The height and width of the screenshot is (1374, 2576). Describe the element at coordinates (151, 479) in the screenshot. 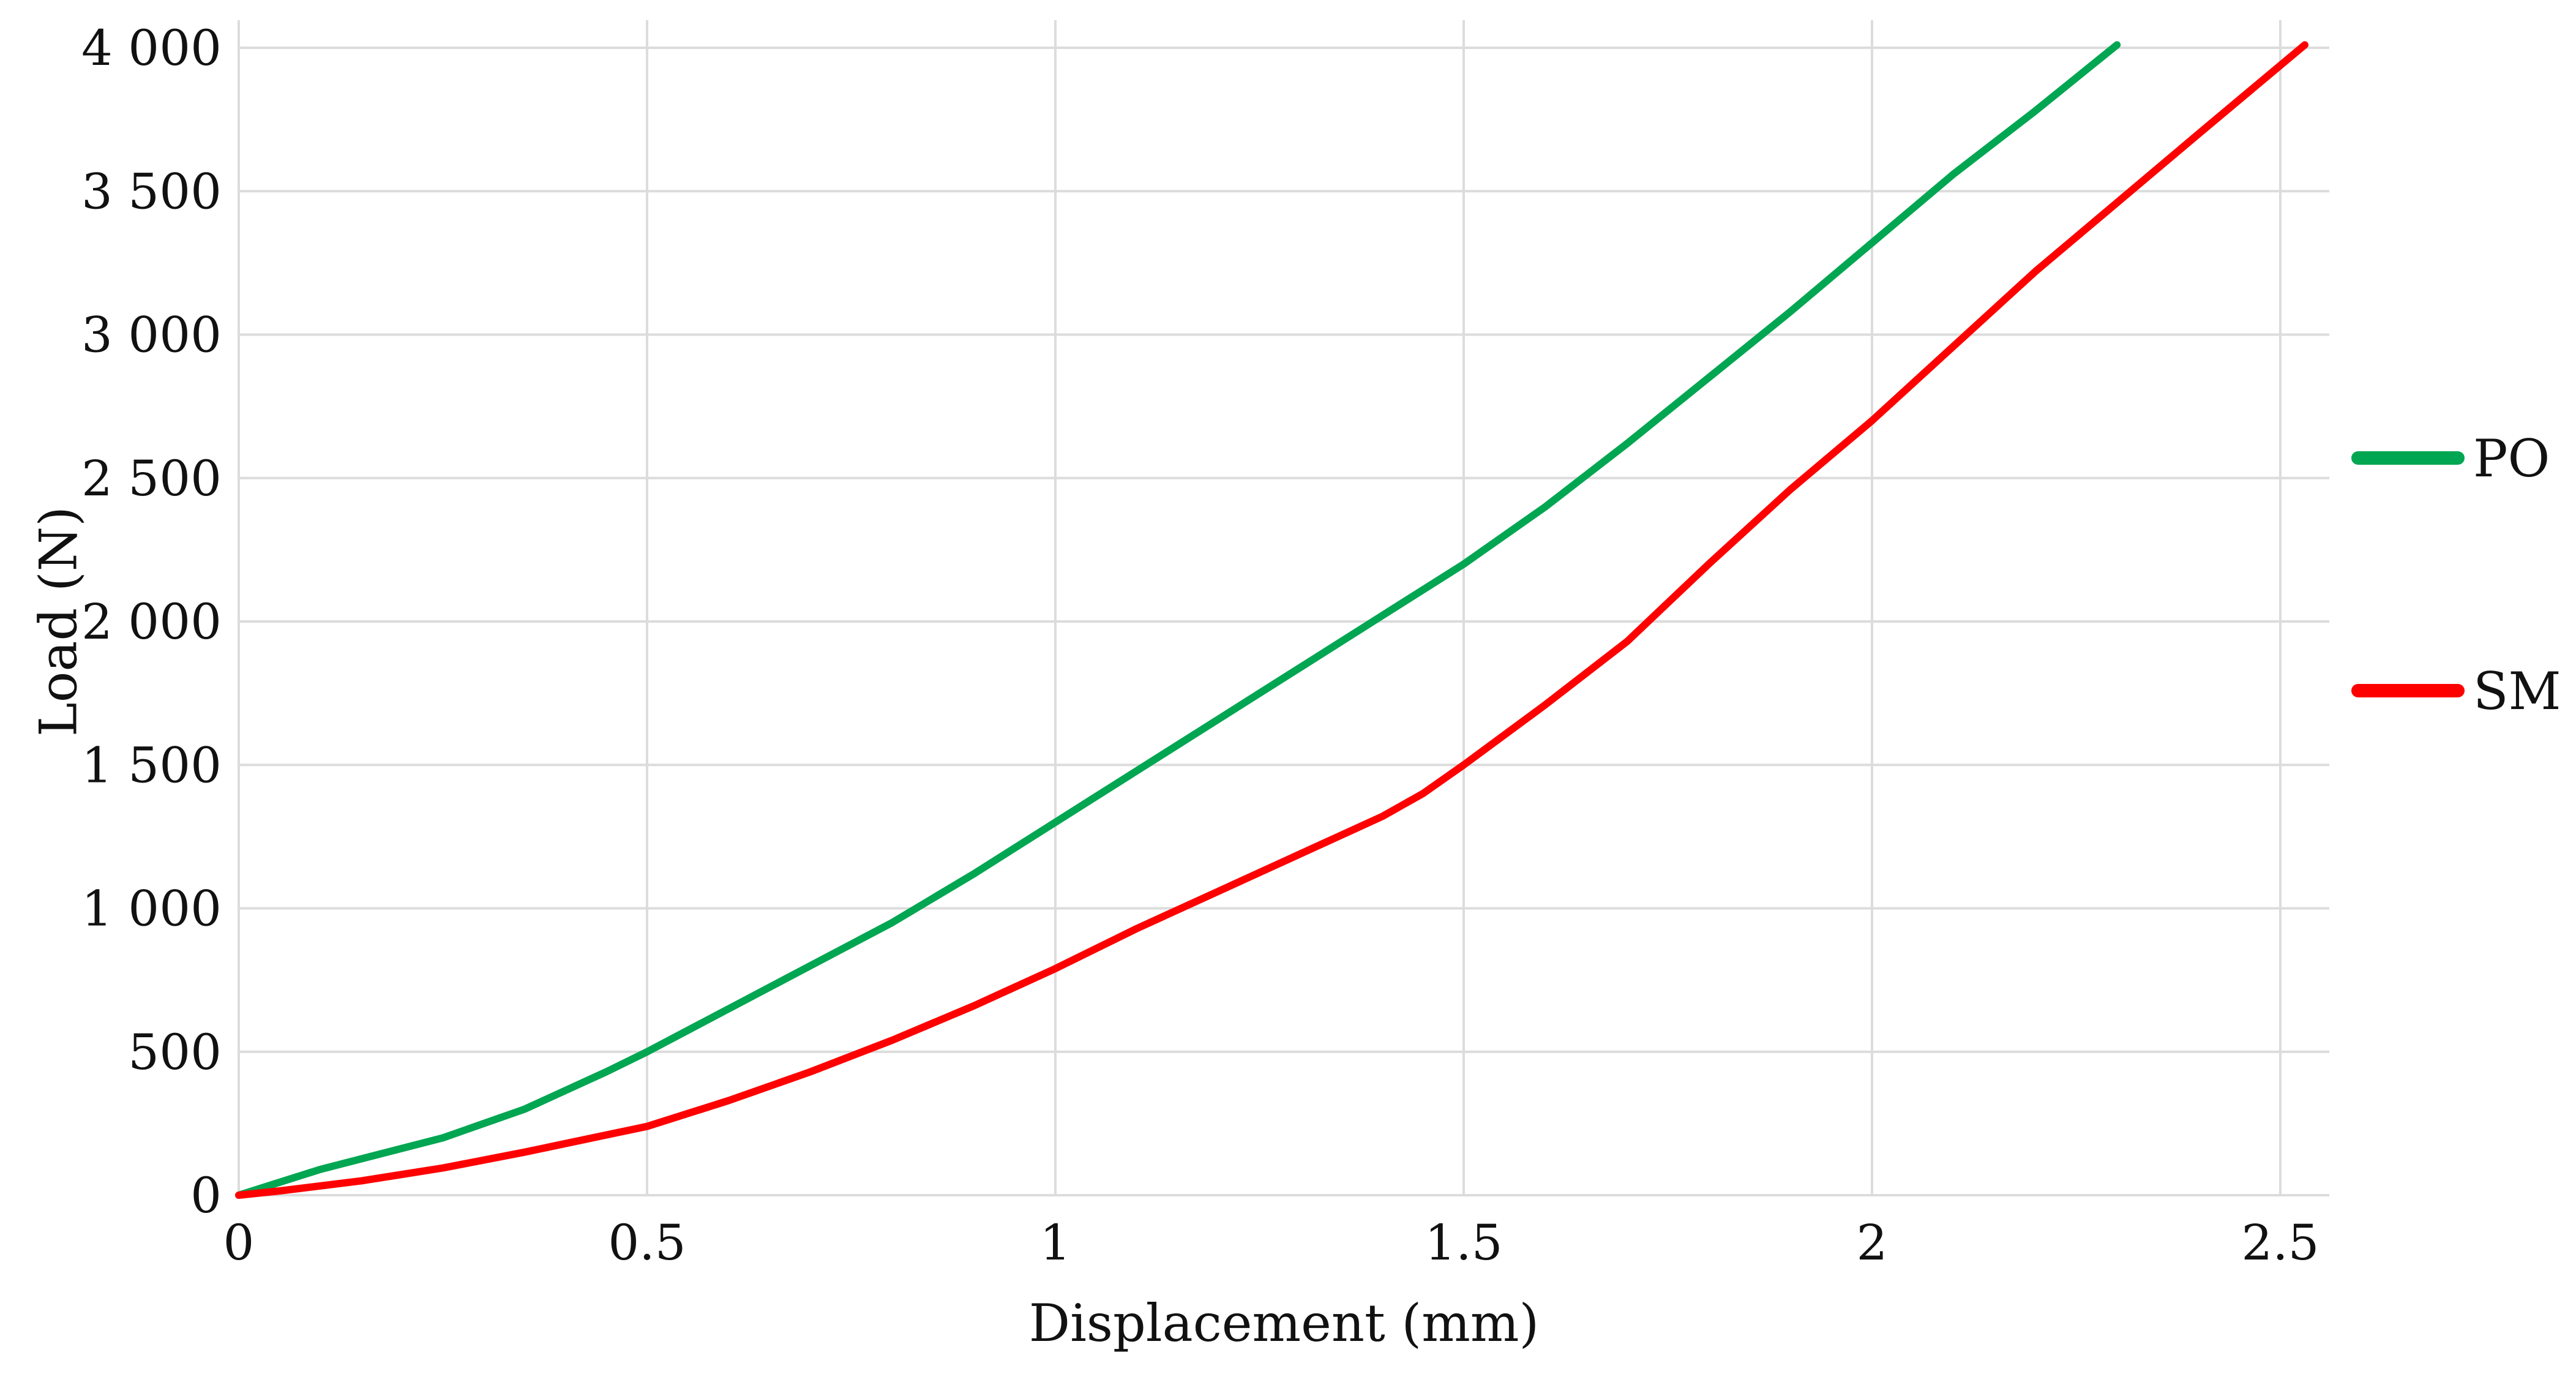

I see `y-tick-label: 2 500` at that location.